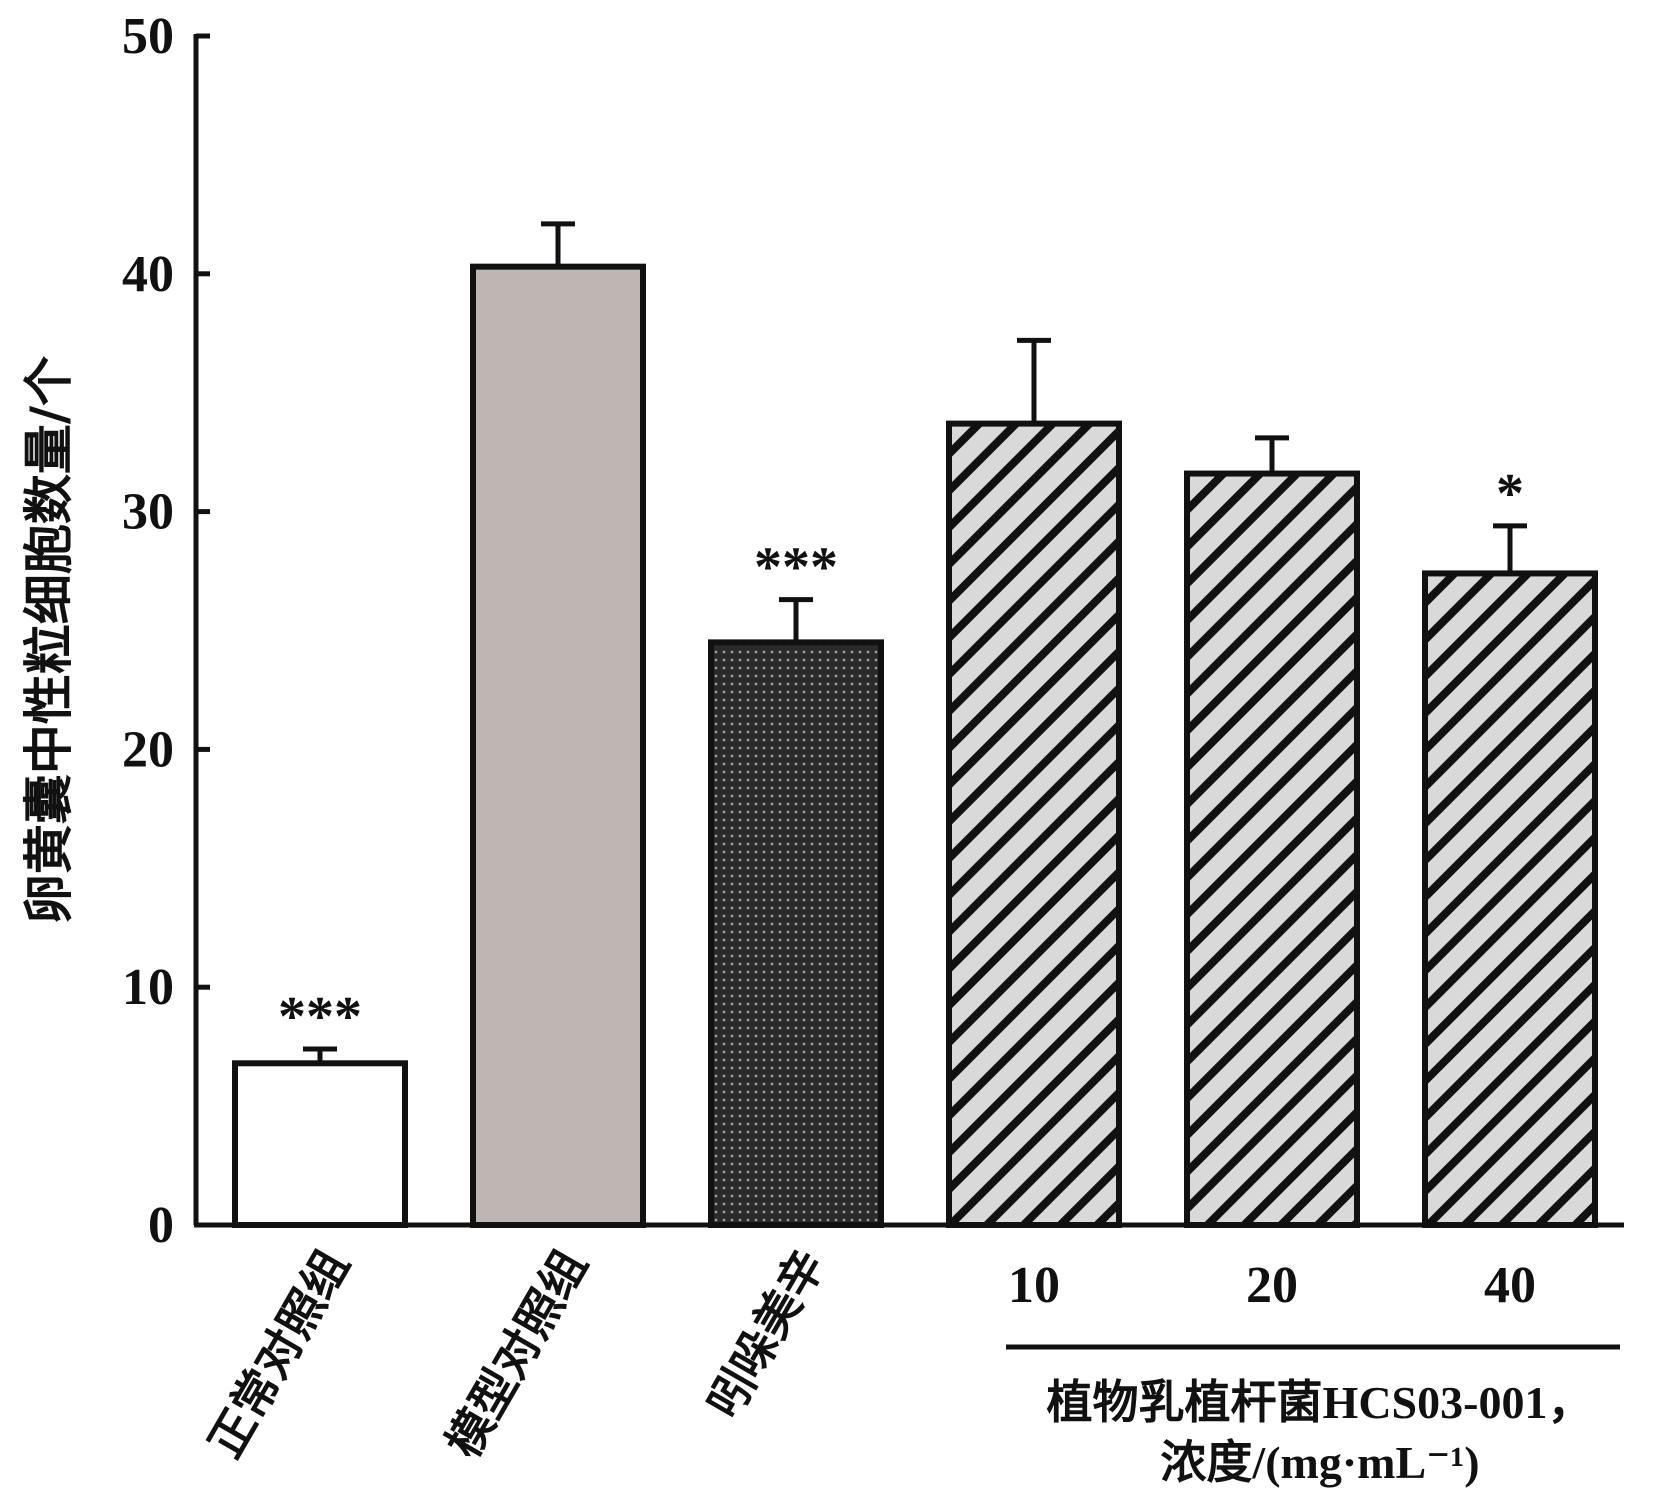  What do you see at coordinates (166, 631) in the screenshot?
I see `y-ticks: 0 10 20 30 40 50` at bounding box center [166, 631].